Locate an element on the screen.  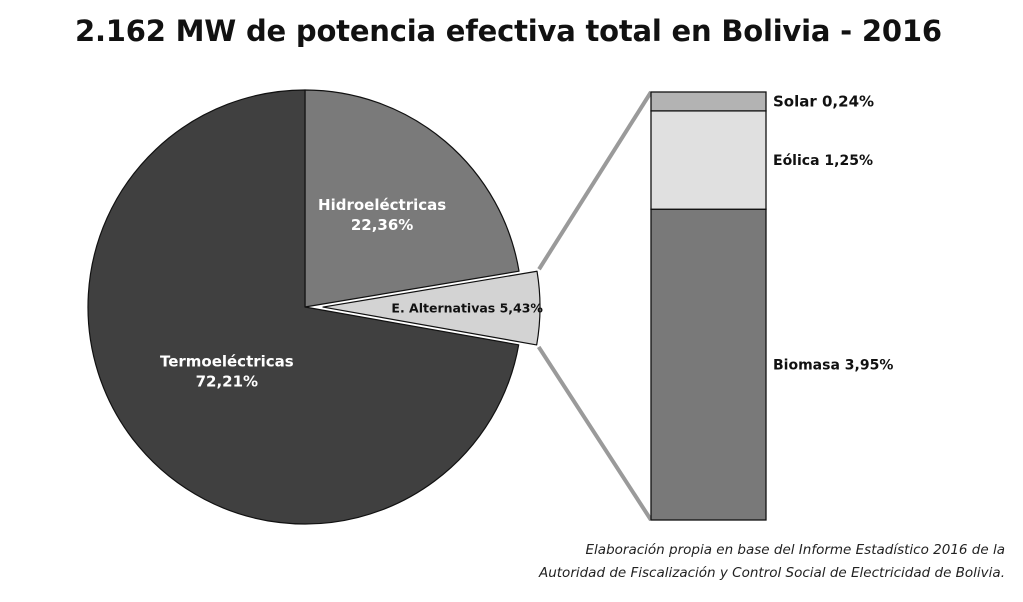
pie-label-termoelectricas: Termoeléctricas is located at coordinates (227, 362).